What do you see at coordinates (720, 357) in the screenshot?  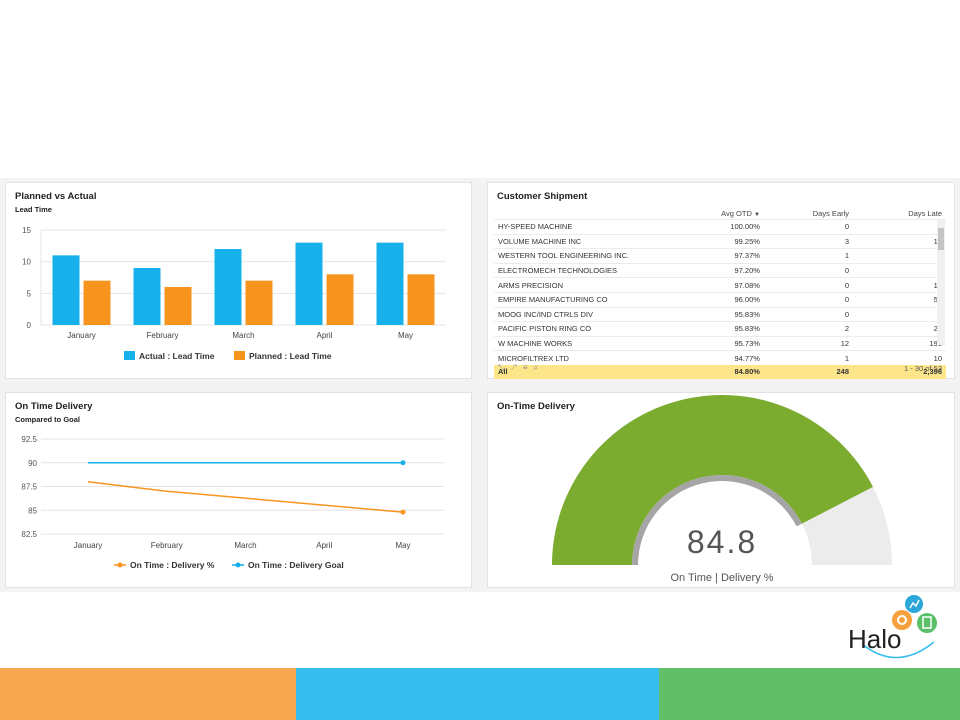 I see `table-row: MICROFILTREX LTD 94.77% 1 10` at bounding box center [720, 357].